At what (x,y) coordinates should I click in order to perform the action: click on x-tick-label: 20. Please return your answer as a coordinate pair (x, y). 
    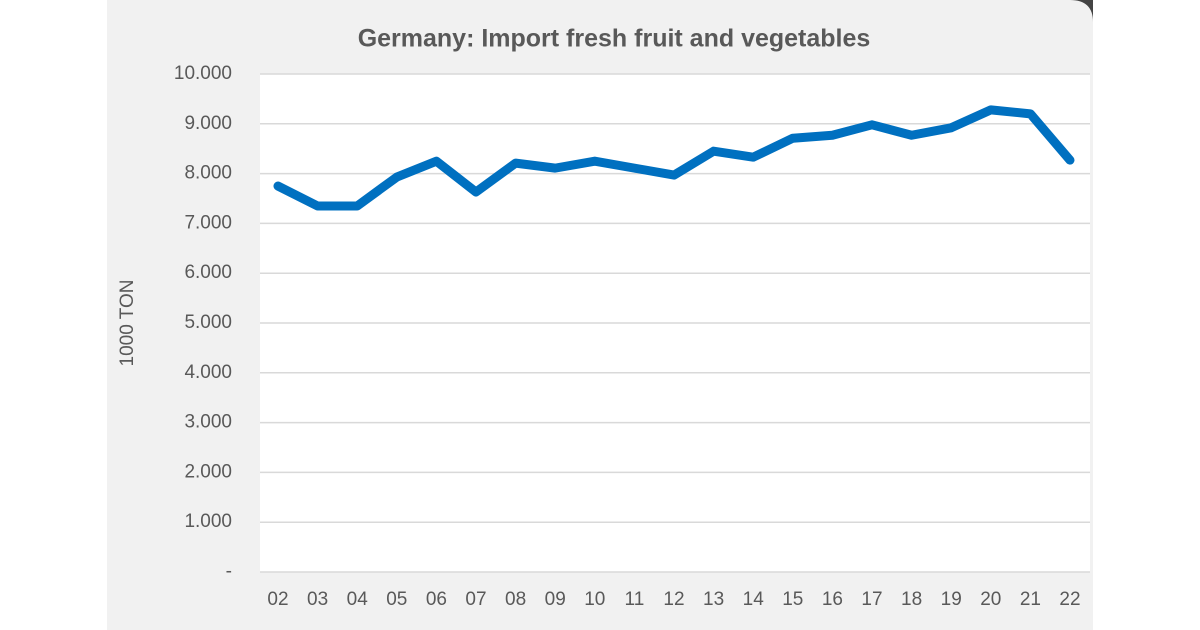
    Looking at the image, I should click on (990, 599).